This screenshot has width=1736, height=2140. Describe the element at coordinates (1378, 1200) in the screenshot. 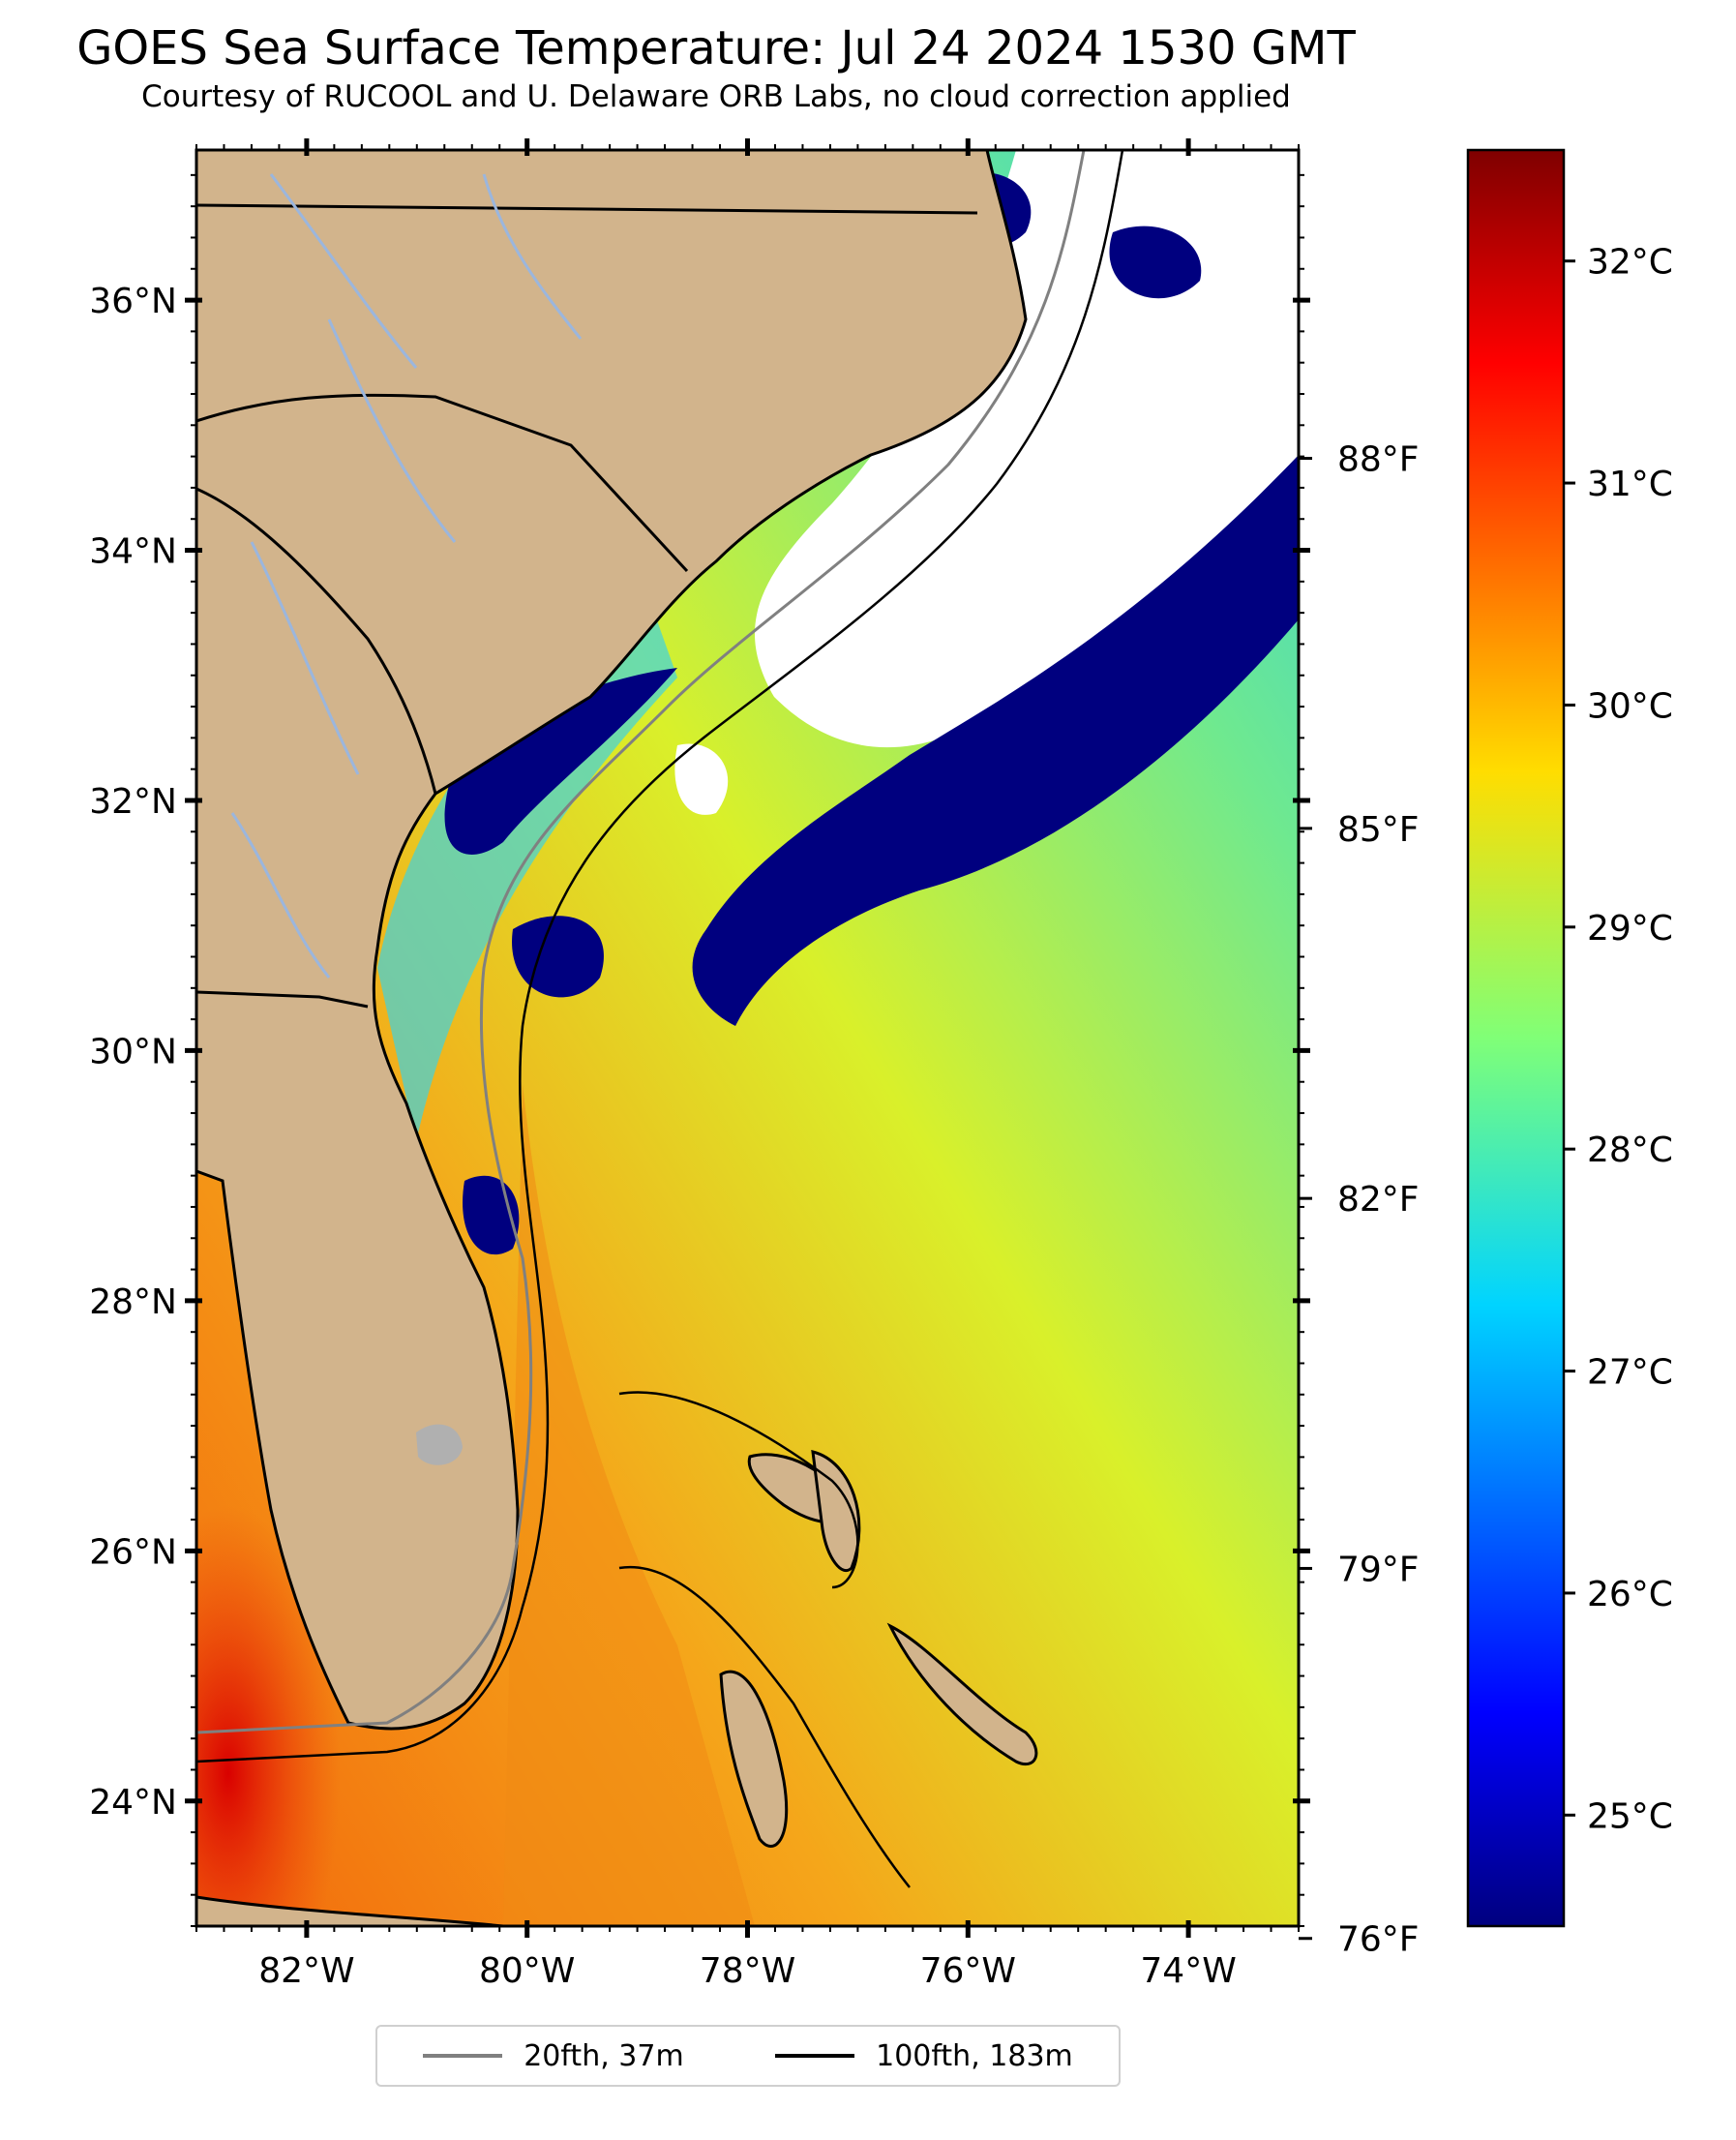

I see `fahrenheit-tick-label: 82°F` at that location.